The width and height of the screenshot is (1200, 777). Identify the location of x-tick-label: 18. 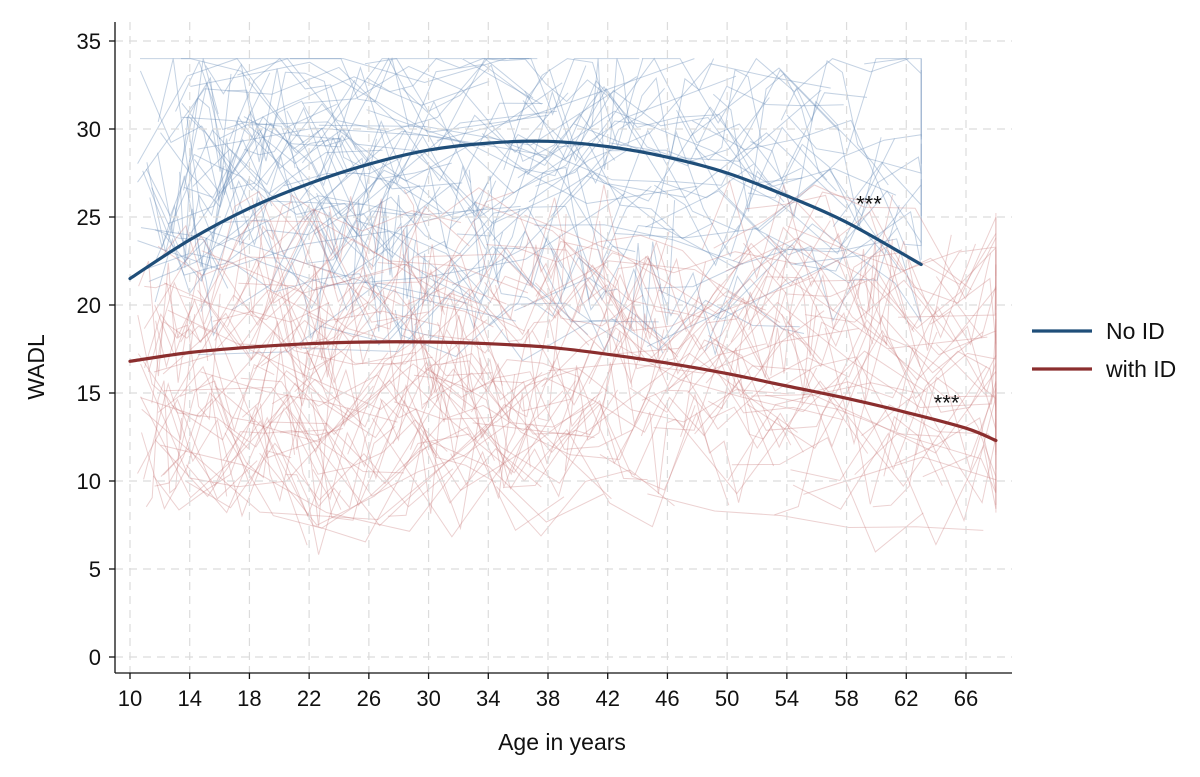
(249, 698).